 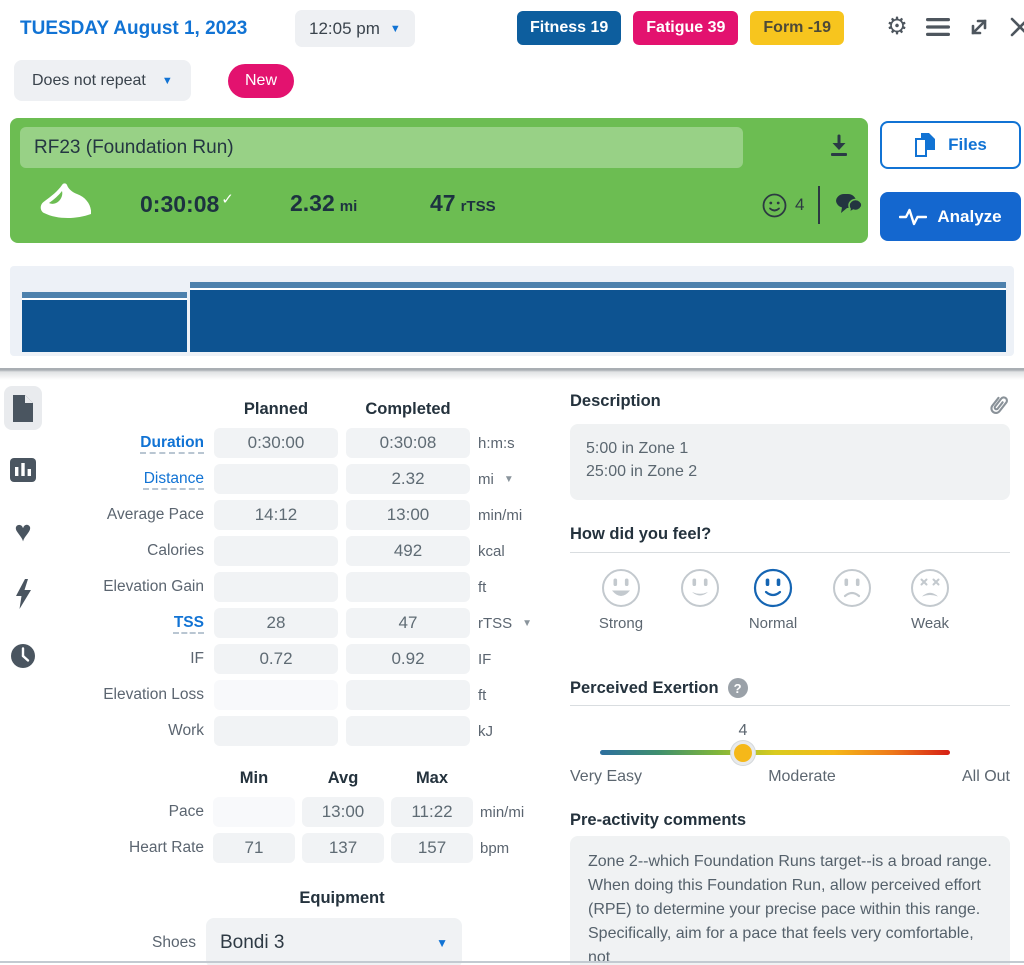 I want to click on work-unit-label: kJ, so click(x=485, y=731).